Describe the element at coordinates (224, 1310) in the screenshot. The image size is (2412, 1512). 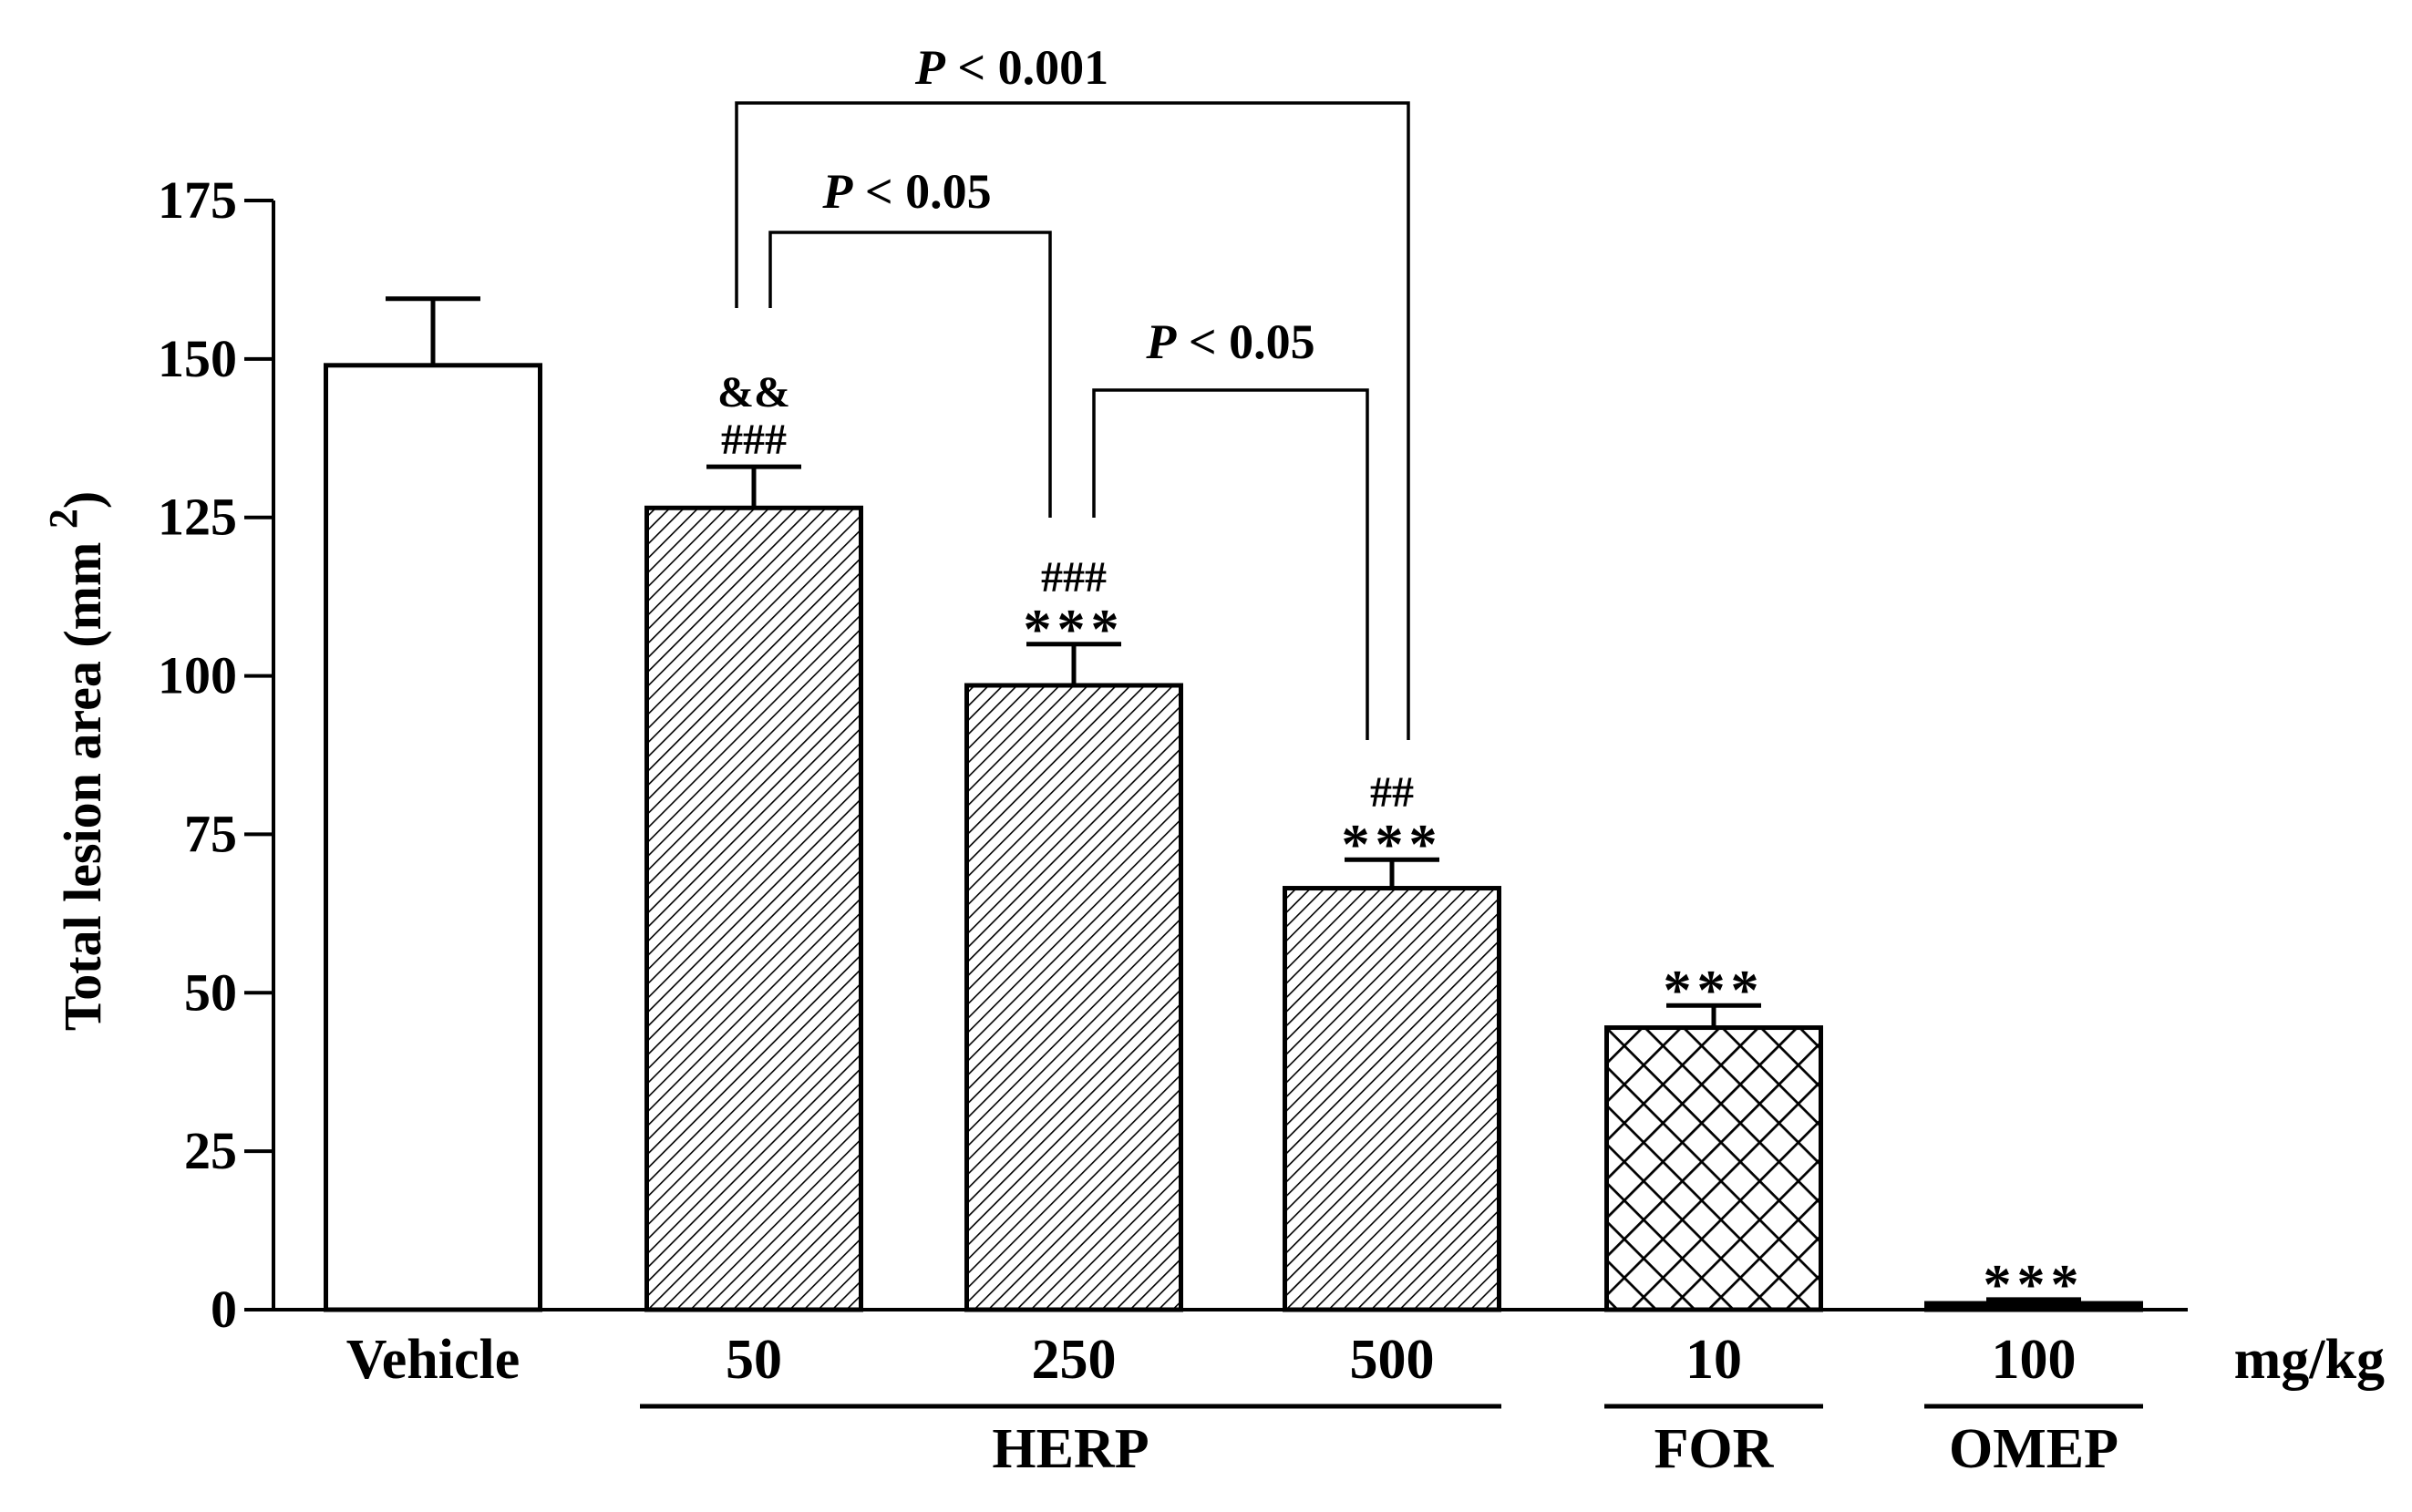
I see `y-tick-label: 0` at that location.